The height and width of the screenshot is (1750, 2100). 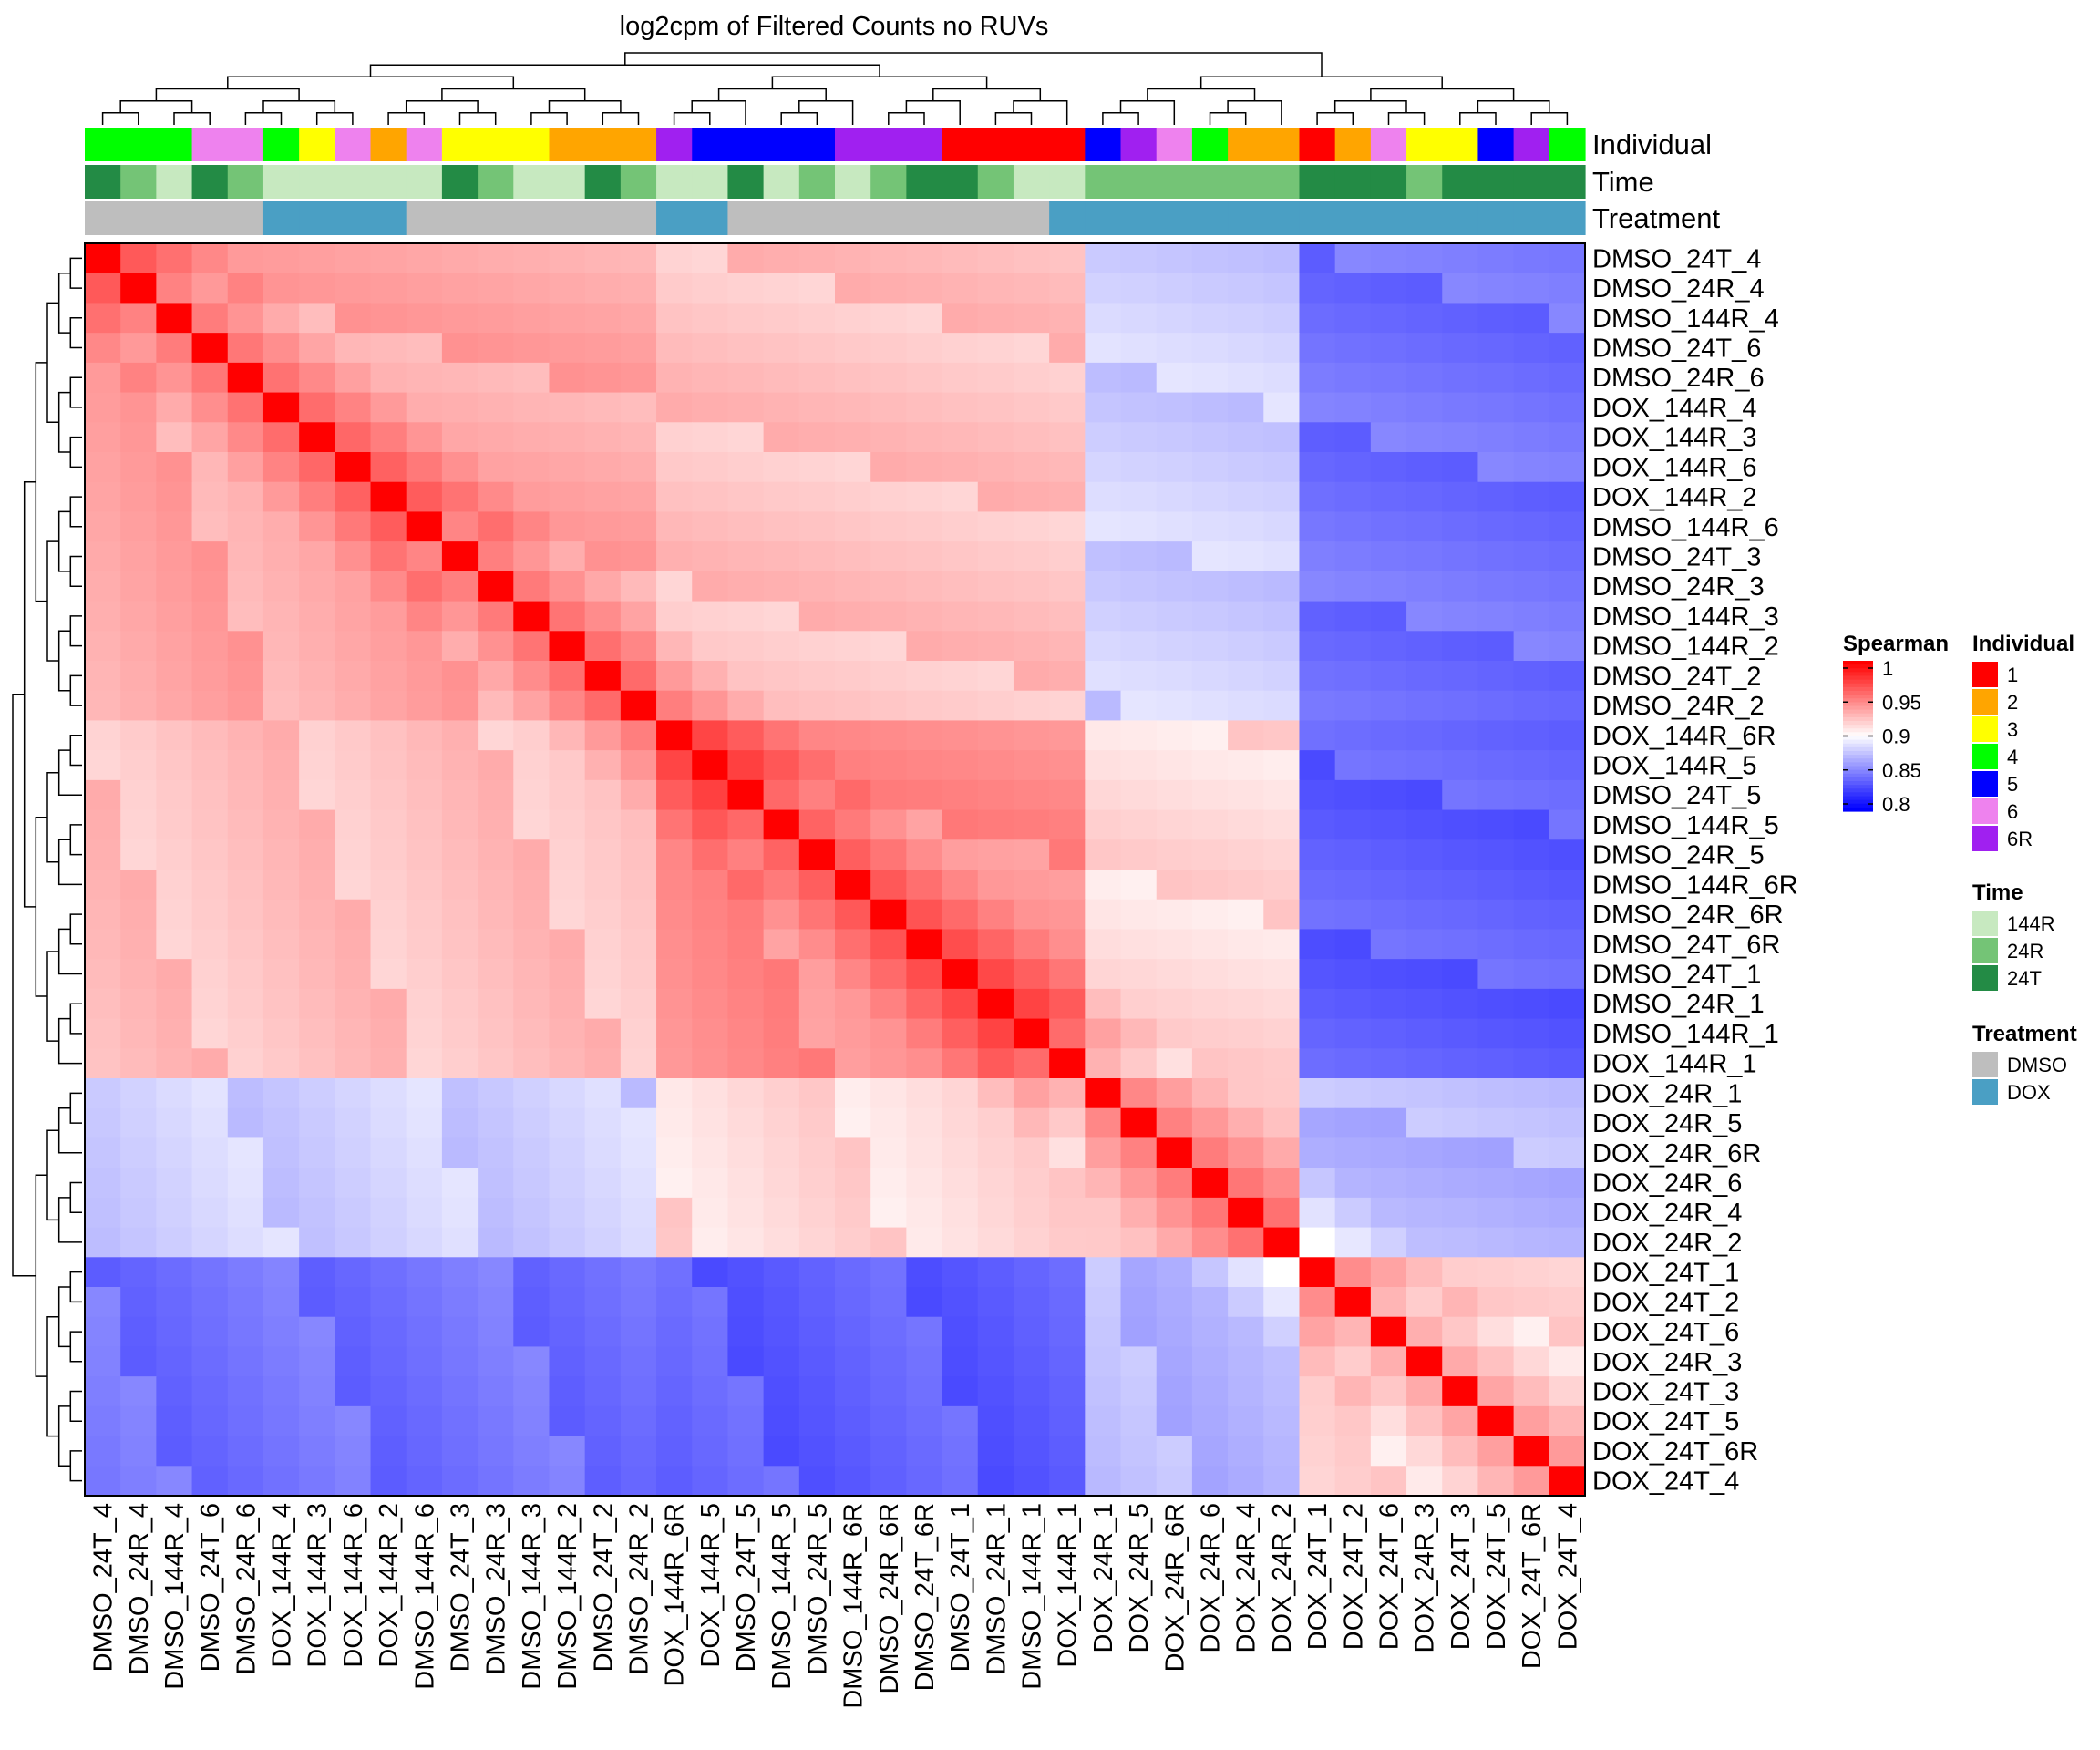 What do you see at coordinates (64, 541) in the screenshot?
I see `dendrogram-branch` at bounding box center [64, 541].